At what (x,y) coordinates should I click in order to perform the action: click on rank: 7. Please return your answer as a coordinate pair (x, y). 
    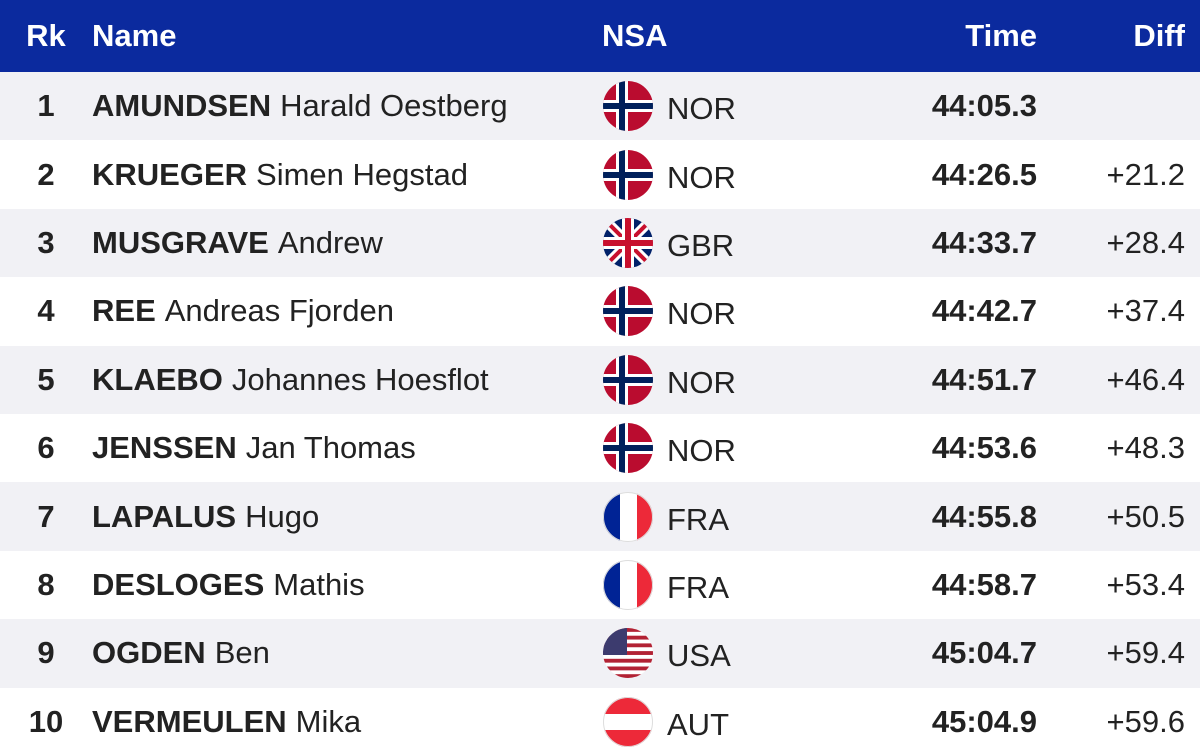
    Looking at the image, I should click on (46, 516).